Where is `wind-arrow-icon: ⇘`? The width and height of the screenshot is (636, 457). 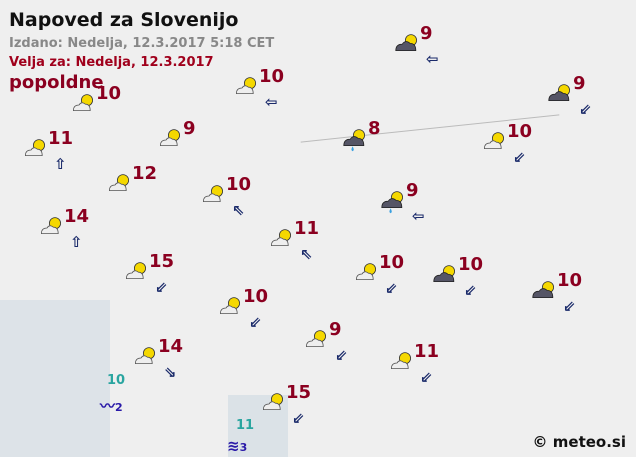
wind-arrow-icon: ⇘ is located at coordinates (170, 372).